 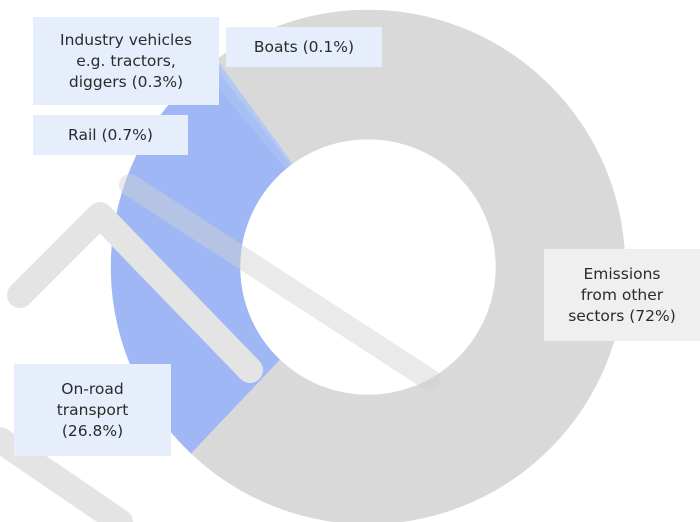 What do you see at coordinates (110, 135) in the screenshot?
I see `slice-label-rail: Rail (0.7%)` at bounding box center [110, 135].